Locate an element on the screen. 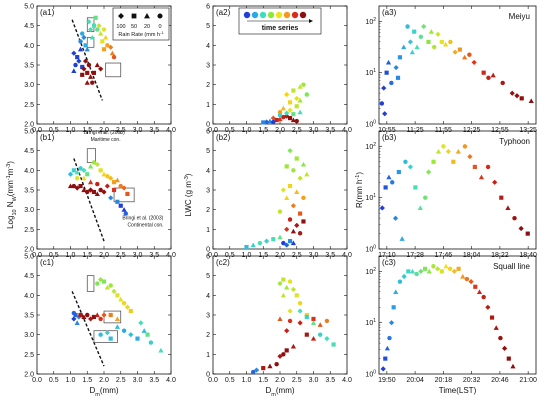  y-tick-label: 10² is located at coordinates (370, 271).